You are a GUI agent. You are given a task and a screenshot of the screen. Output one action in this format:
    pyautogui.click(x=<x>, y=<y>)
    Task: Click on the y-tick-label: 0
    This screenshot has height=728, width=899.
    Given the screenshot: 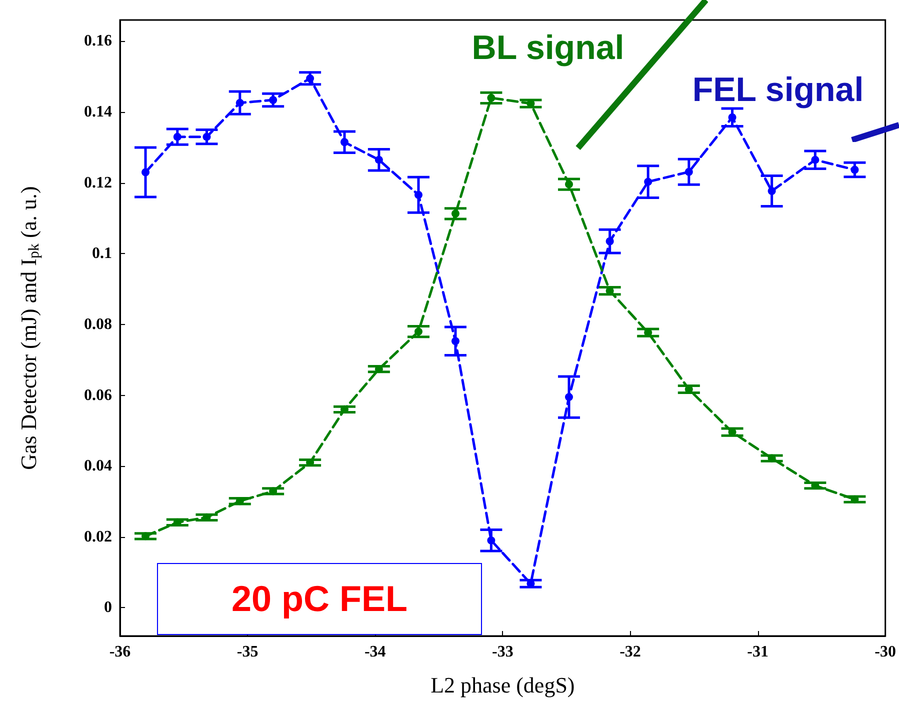 What is the action you would take?
    pyautogui.click(x=108, y=607)
    